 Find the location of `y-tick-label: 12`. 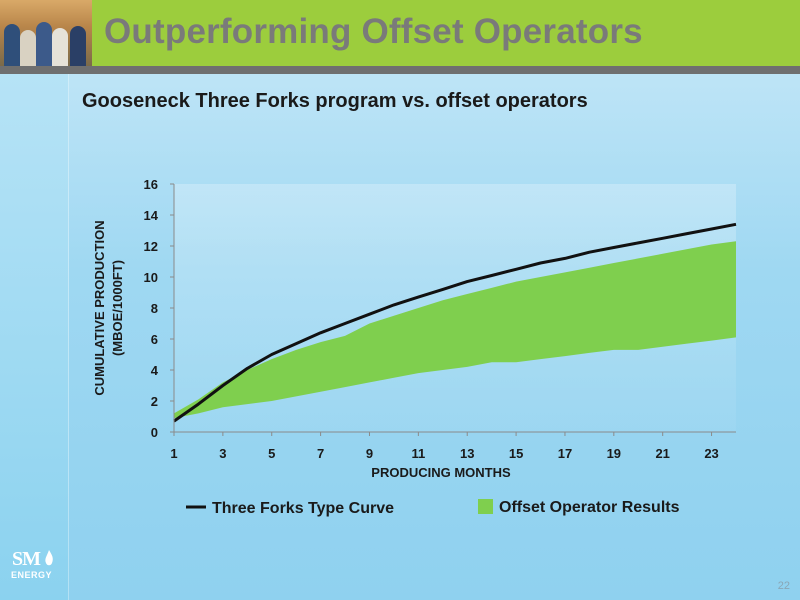

y-tick-label: 12 is located at coordinates (151, 246).